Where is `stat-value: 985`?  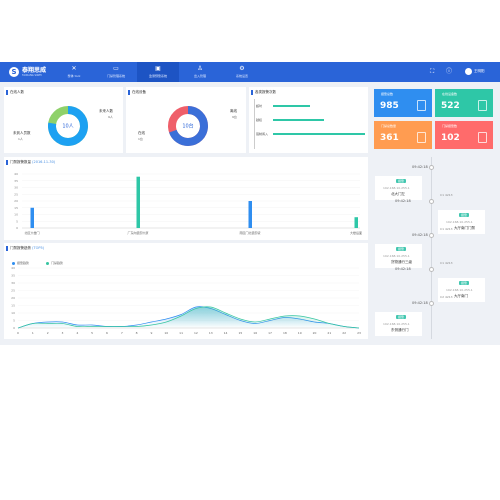 stat-value: 985 is located at coordinates (389, 106).